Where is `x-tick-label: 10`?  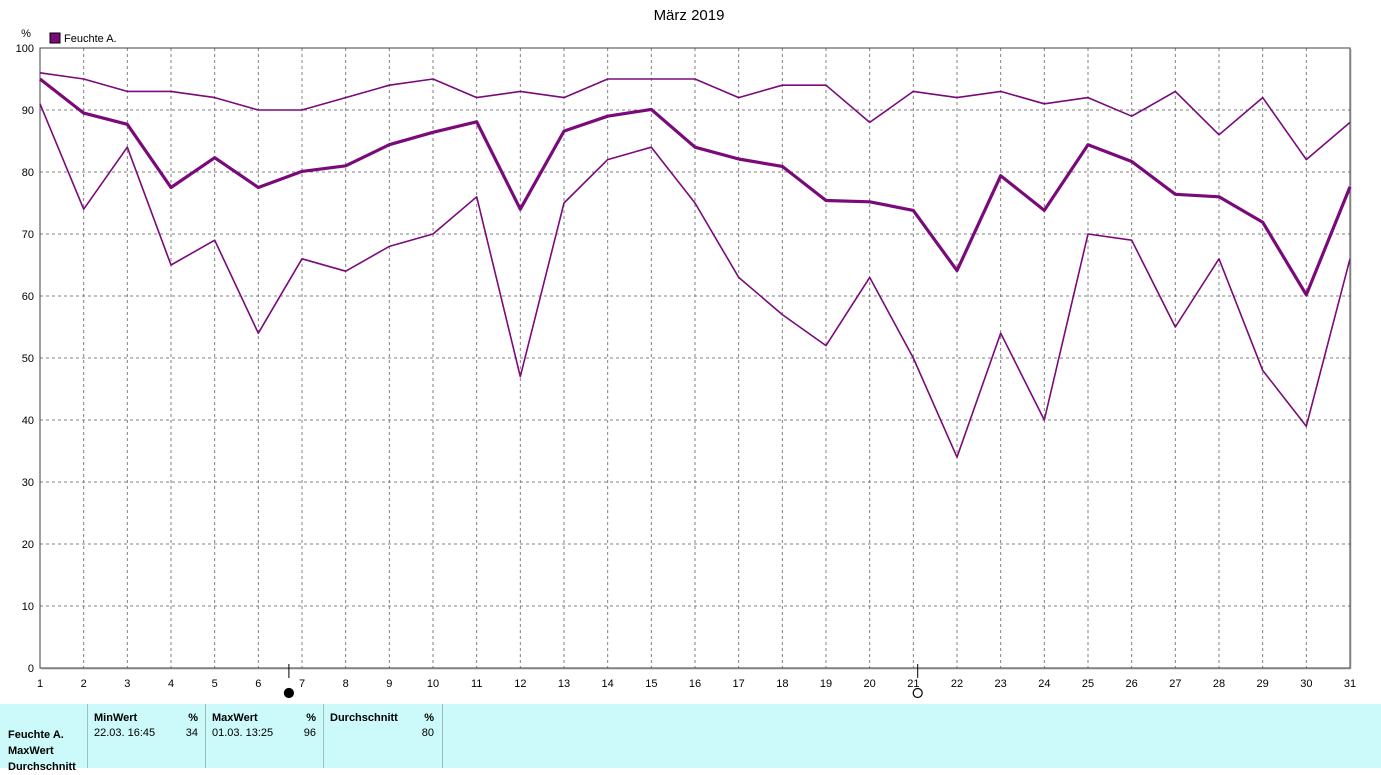
x-tick-label: 10 is located at coordinates (433, 684).